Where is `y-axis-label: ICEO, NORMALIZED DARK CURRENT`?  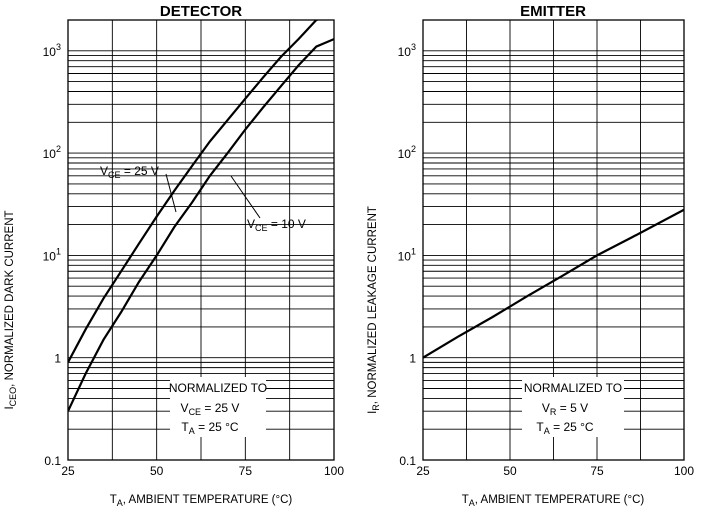
y-axis-label: ICEO, NORMALIZED DARK CURRENT is located at coordinates (11, 309).